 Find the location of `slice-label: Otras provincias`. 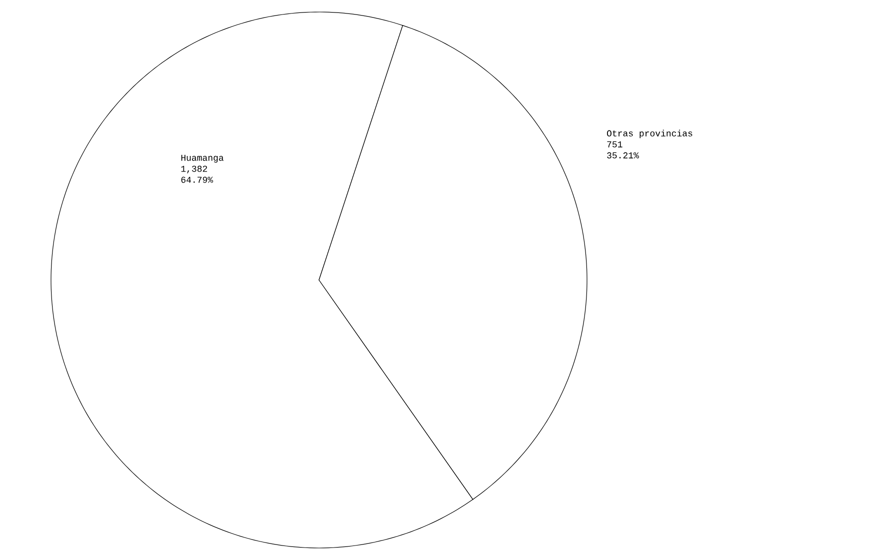

slice-label: Otras provincias is located at coordinates (649, 134).